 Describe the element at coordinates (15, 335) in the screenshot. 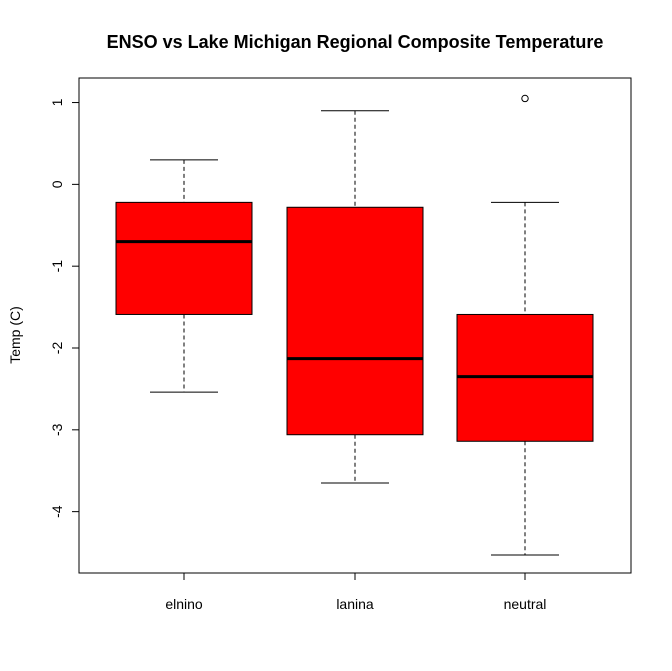

I see `y-axis-label: Temp (C)` at that location.